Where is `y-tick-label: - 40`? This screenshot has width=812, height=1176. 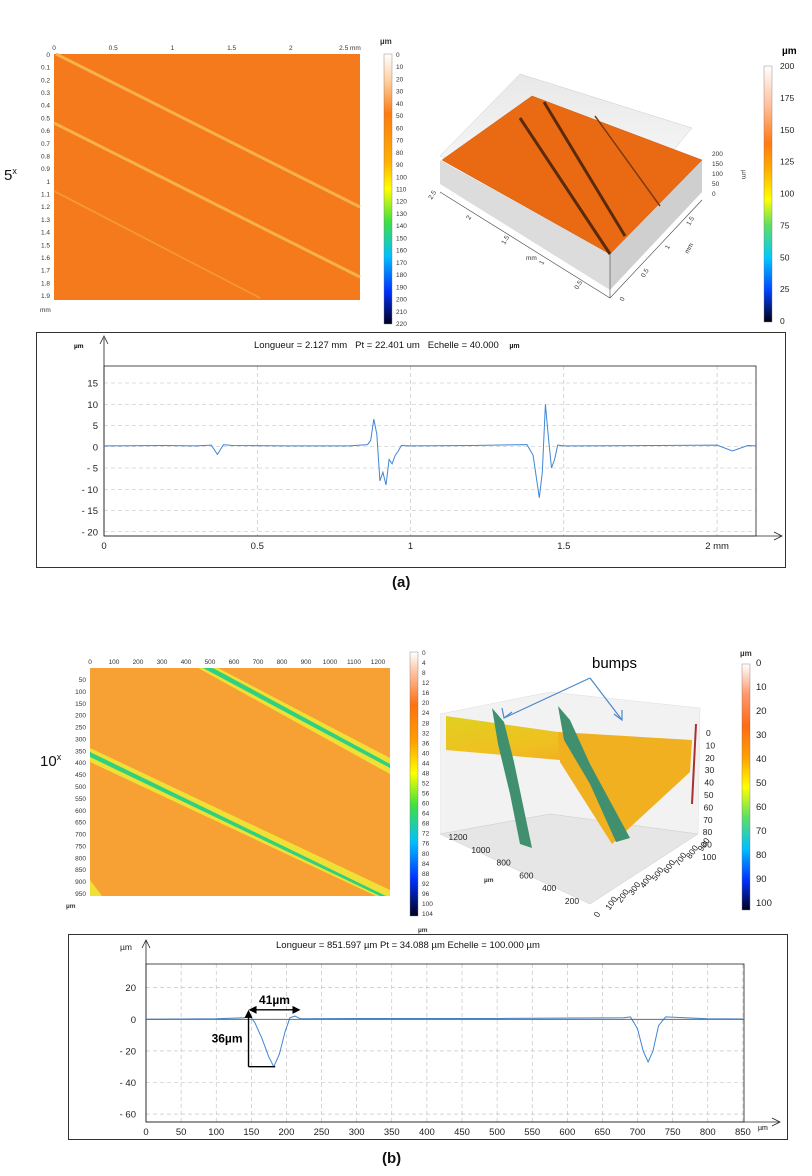 y-tick-label: - 40 is located at coordinates (128, 1083).